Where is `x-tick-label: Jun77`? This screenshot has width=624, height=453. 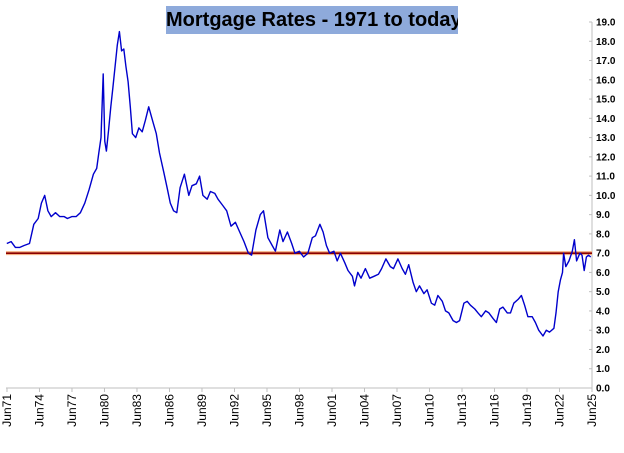 x-tick-label: Jun77 is located at coordinates (72, 410).